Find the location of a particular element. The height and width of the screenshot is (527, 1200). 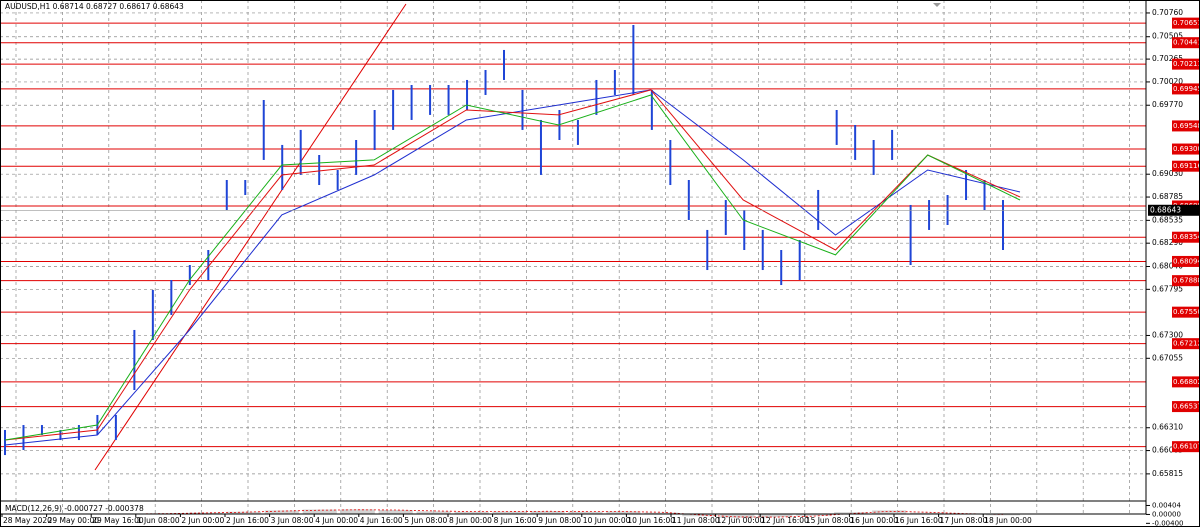

x-tick-label: 12 Jun 00:00 is located at coordinates (741, 520).